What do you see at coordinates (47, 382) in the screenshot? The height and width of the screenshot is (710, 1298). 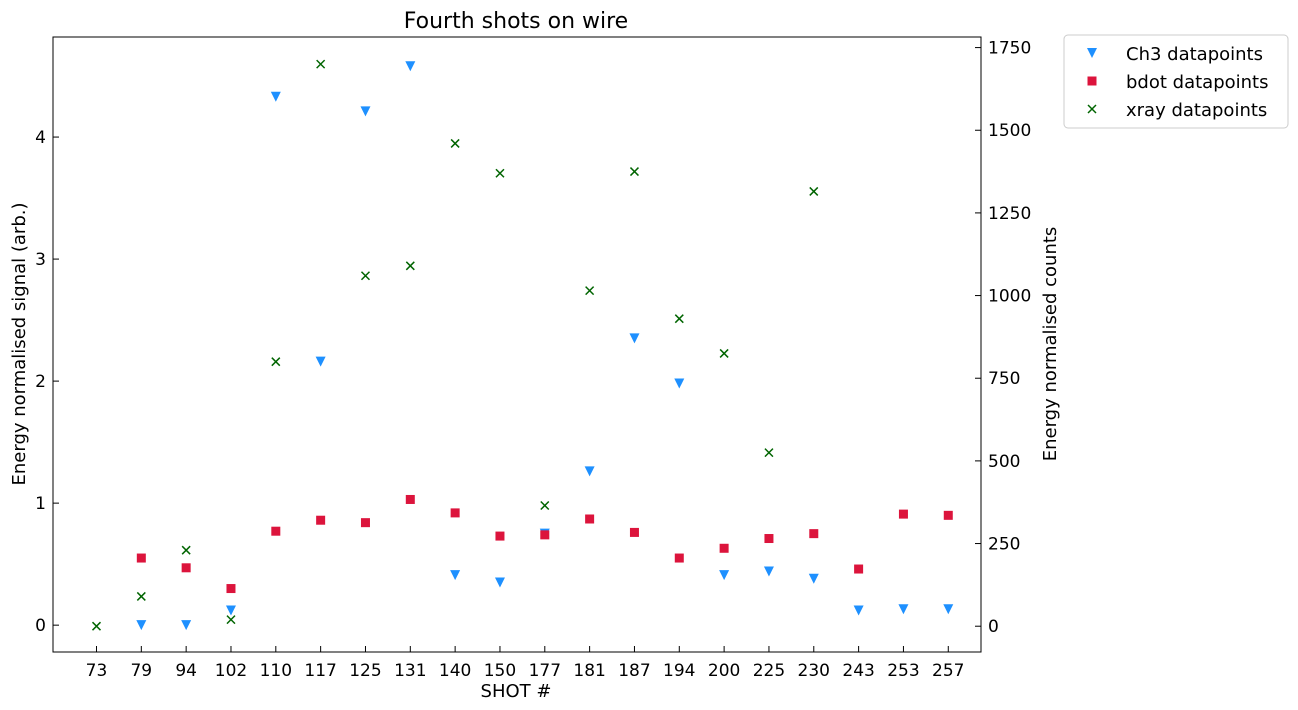 I see `y-axis-left: 0 1 2 3 4` at bounding box center [47, 382].